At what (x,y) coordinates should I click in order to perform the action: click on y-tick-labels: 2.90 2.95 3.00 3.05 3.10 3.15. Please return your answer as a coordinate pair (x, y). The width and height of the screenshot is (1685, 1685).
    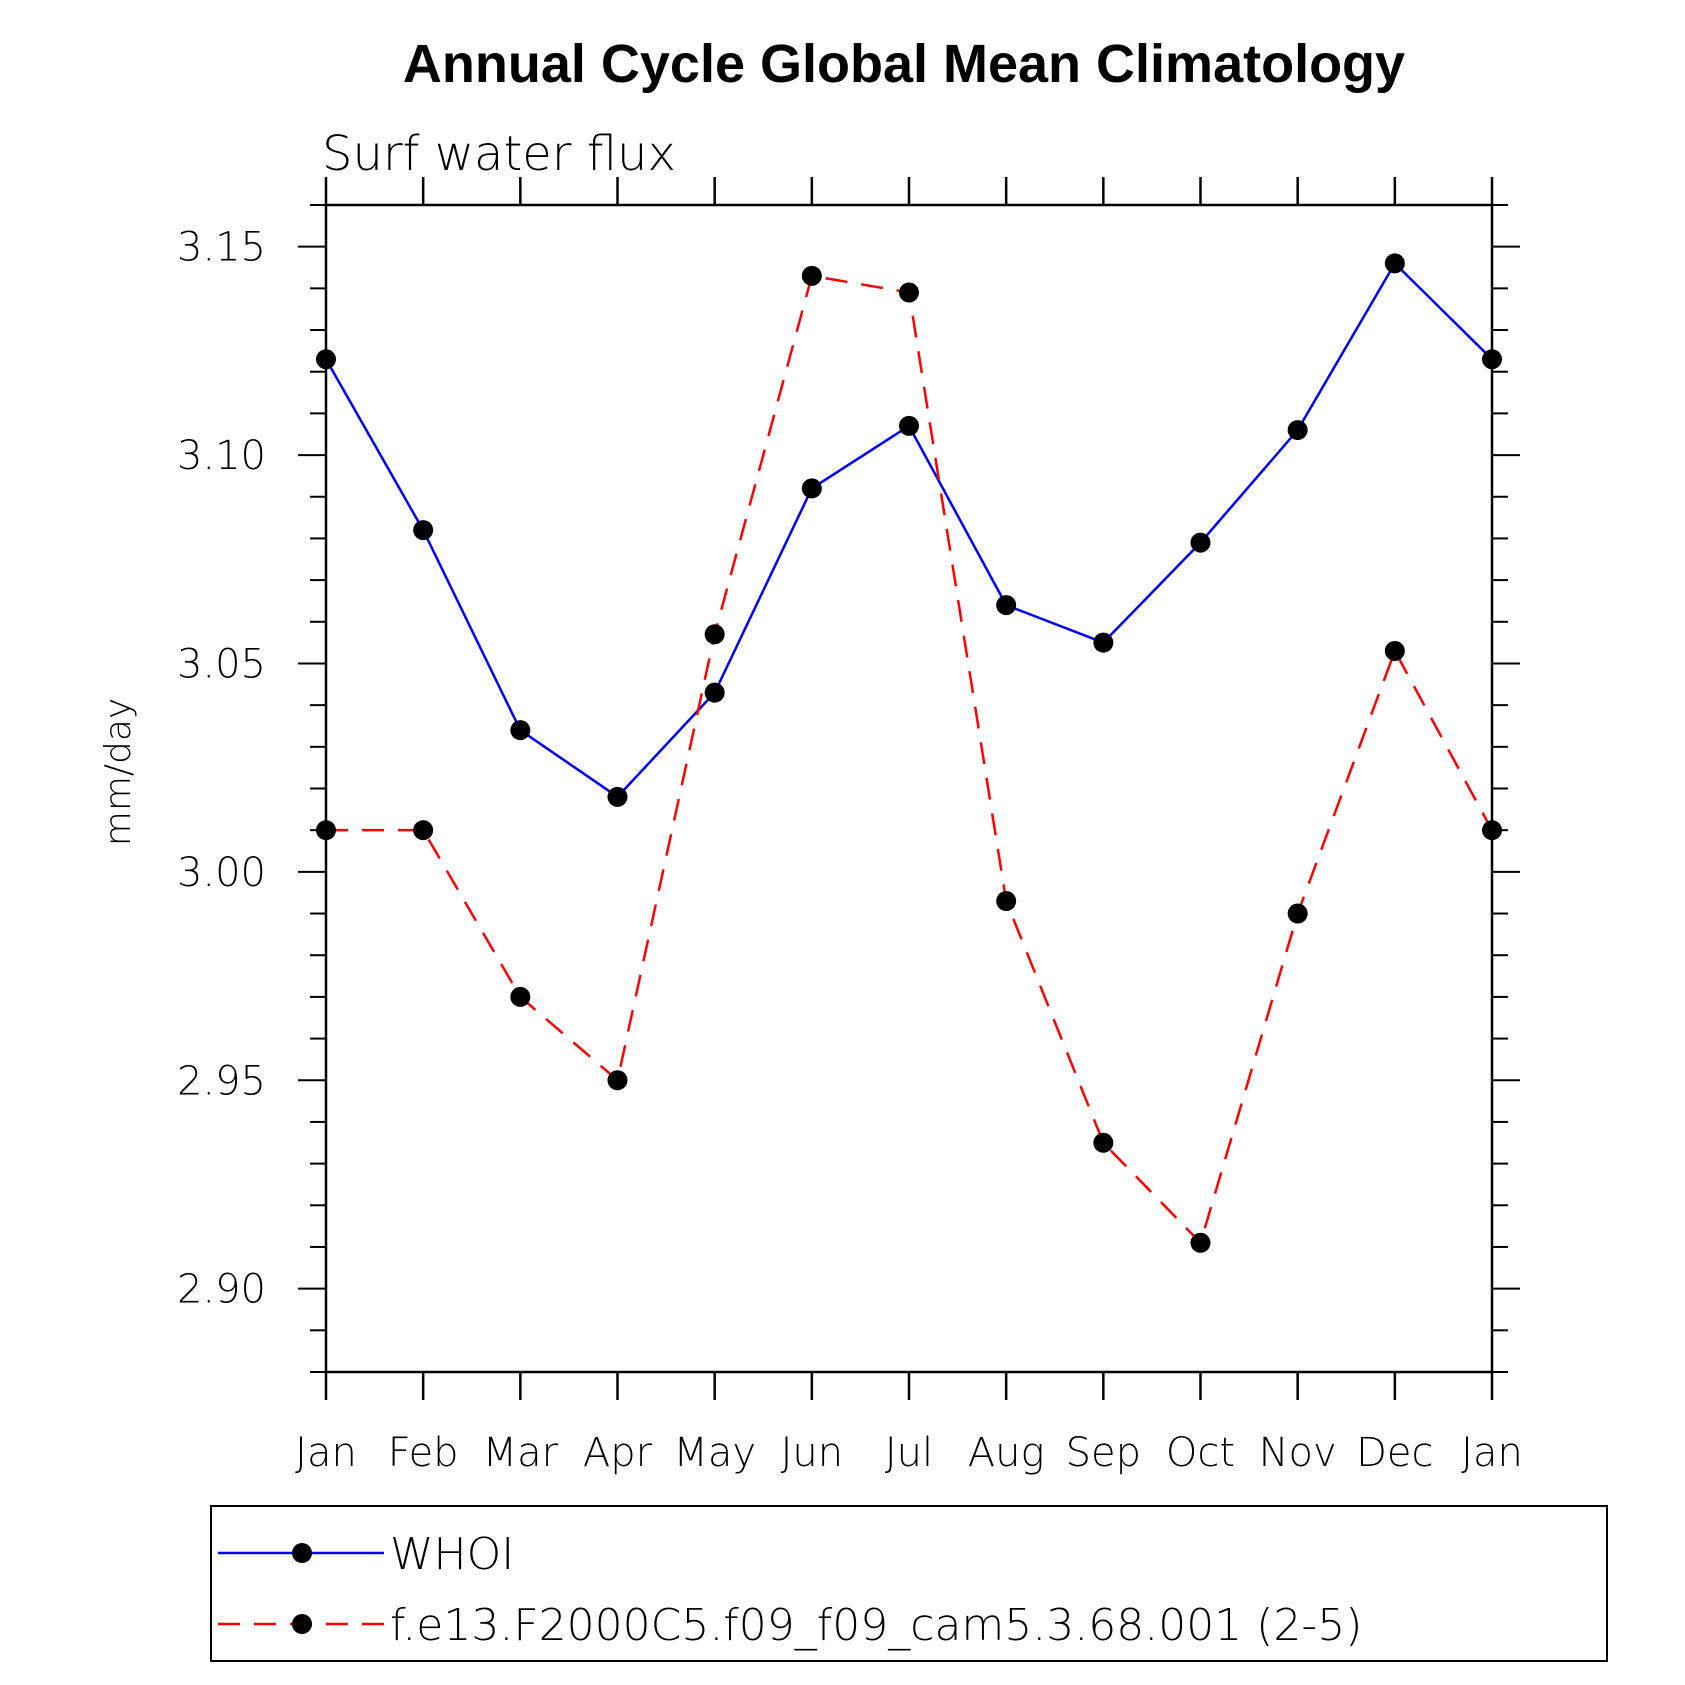
    Looking at the image, I should click on (221, 769).